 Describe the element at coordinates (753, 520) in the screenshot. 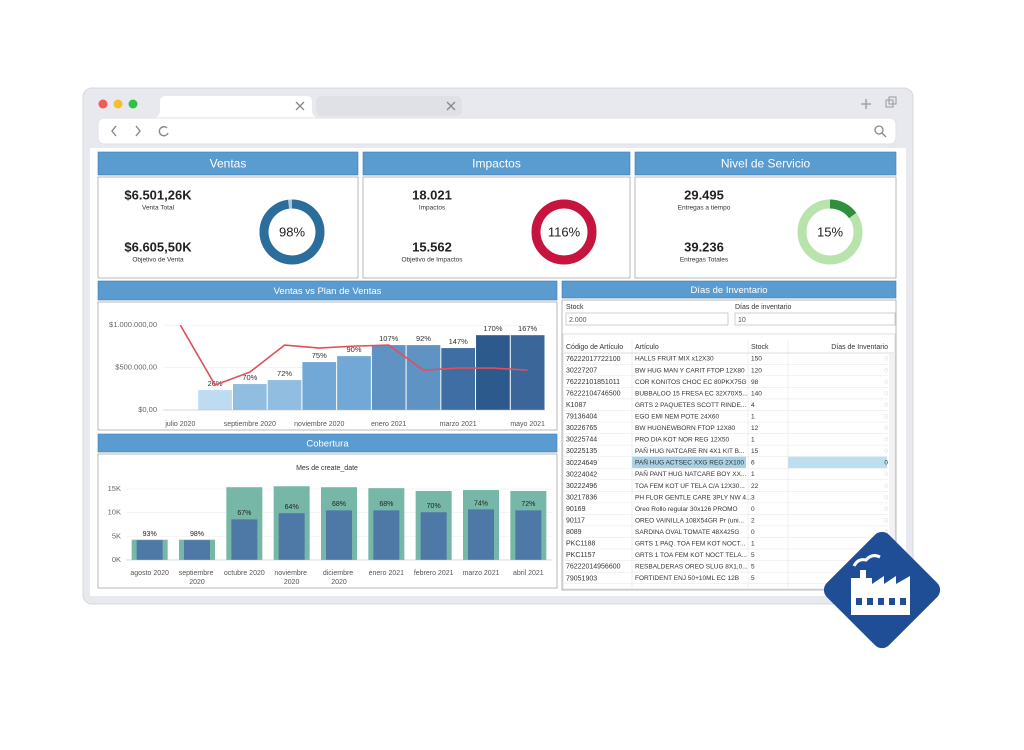

I see `table-cell: 2` at that location.